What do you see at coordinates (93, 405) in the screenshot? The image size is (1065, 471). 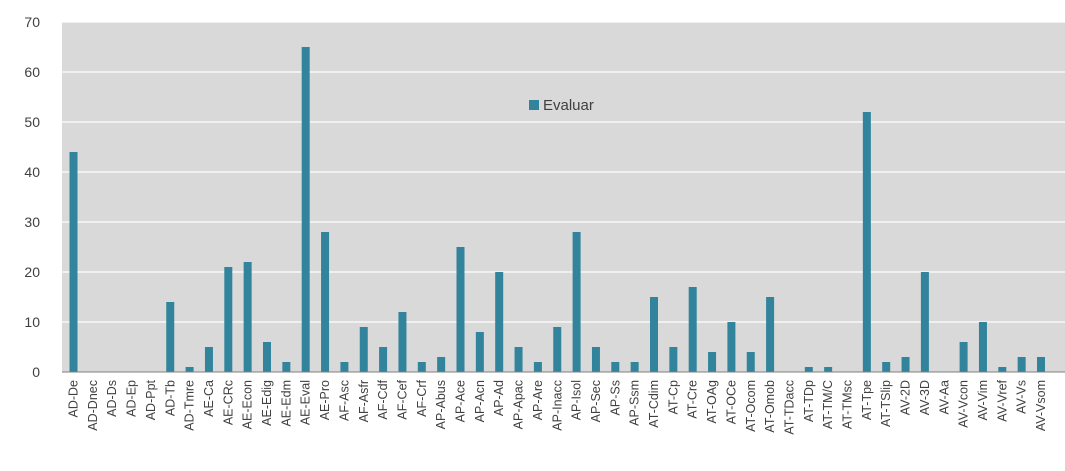 I see `x-tick-label: AD-Dnec` at bounding box center [93, 405].